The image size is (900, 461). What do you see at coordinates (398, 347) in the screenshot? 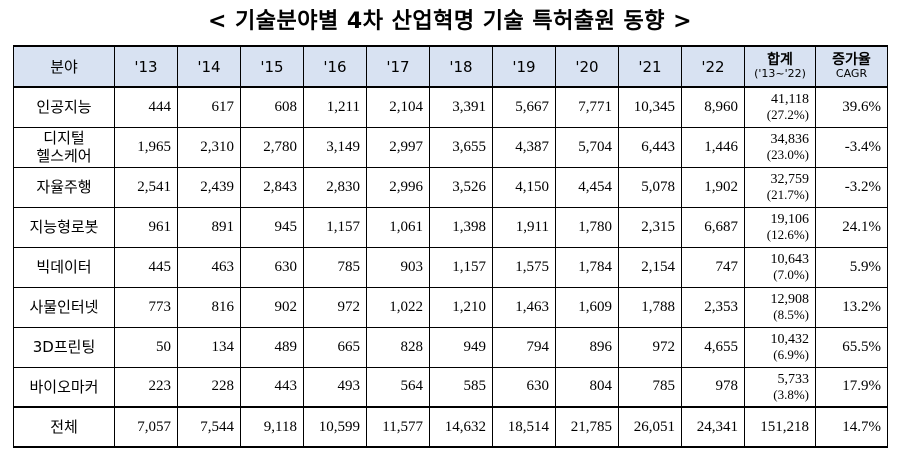
I see `year-value-cell: 828` at bounding box center [398, 347].